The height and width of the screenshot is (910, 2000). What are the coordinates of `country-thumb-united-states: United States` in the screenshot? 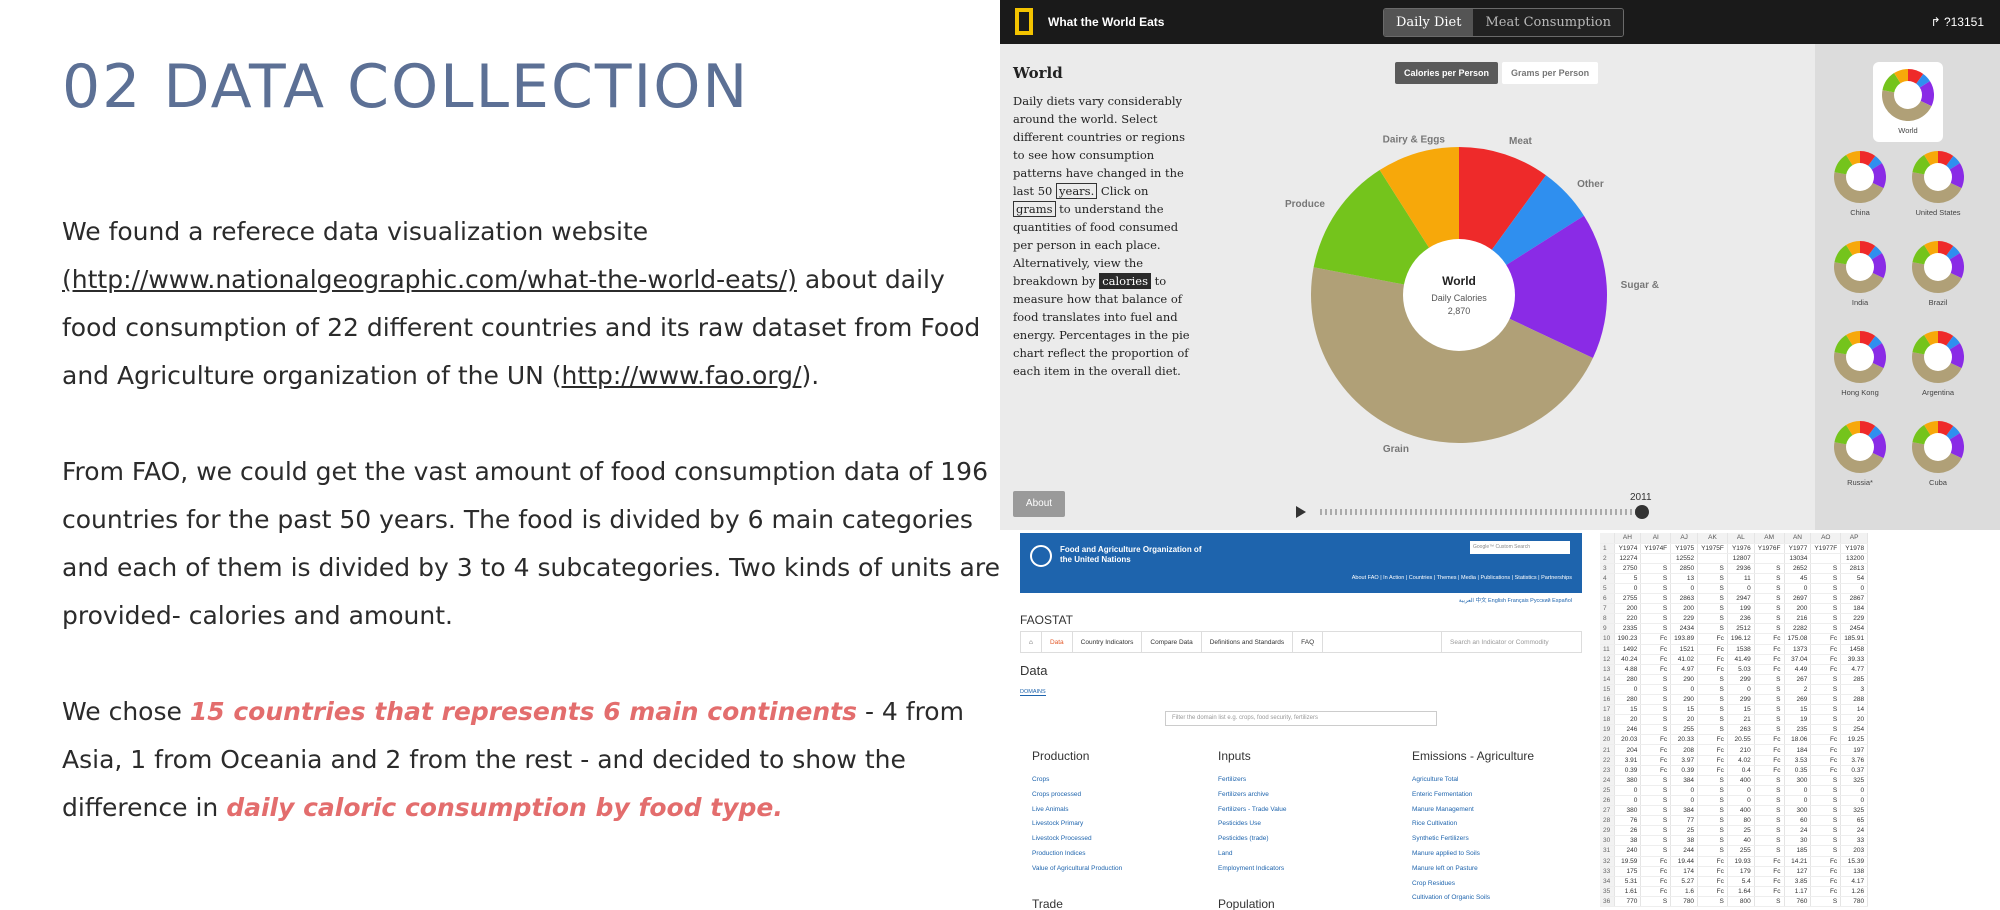 It's located at (1938, 184).